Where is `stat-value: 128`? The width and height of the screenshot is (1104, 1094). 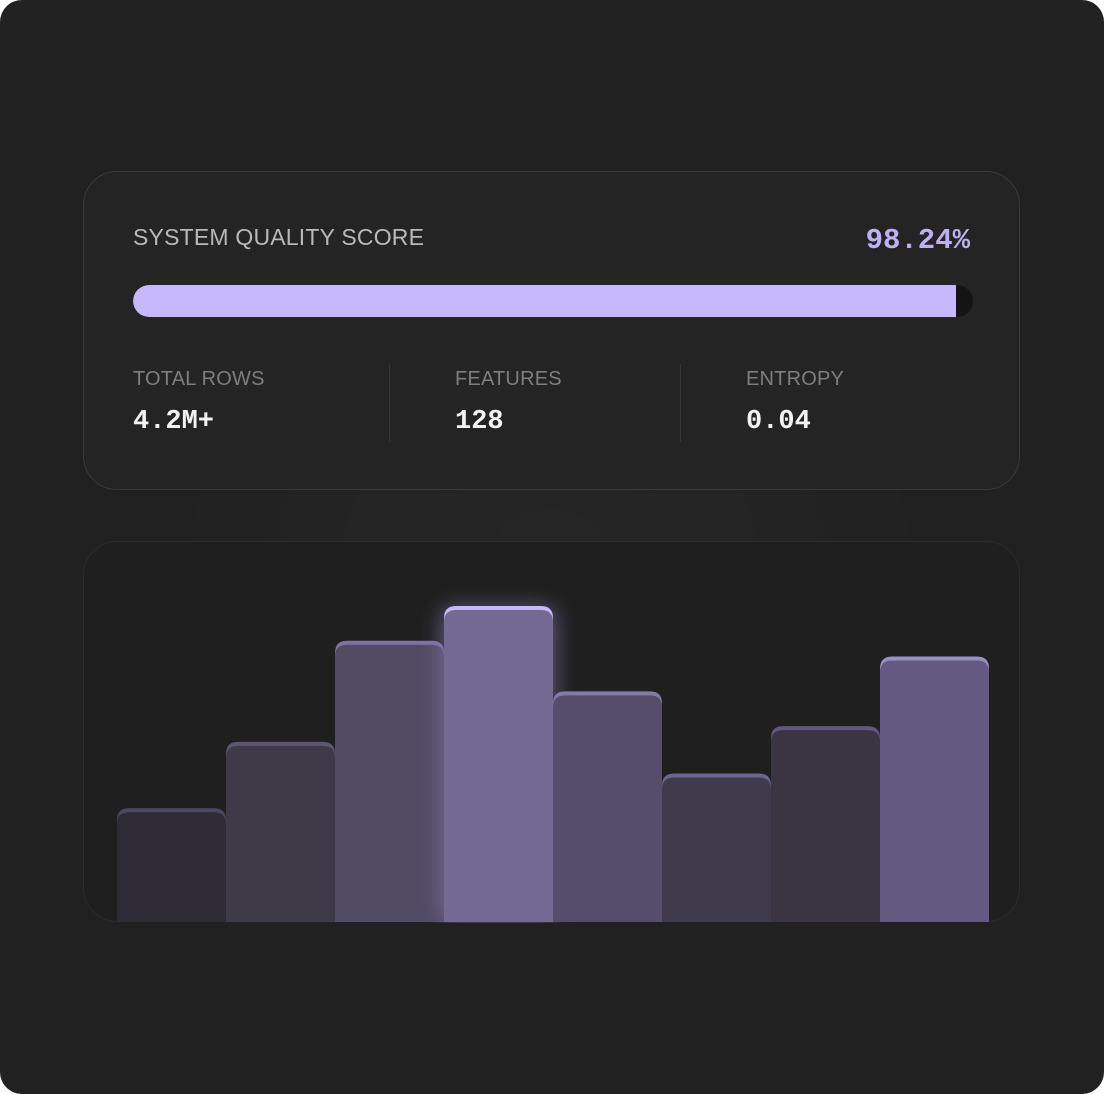 stat-value: 128 is located at coordinates (479, 422).